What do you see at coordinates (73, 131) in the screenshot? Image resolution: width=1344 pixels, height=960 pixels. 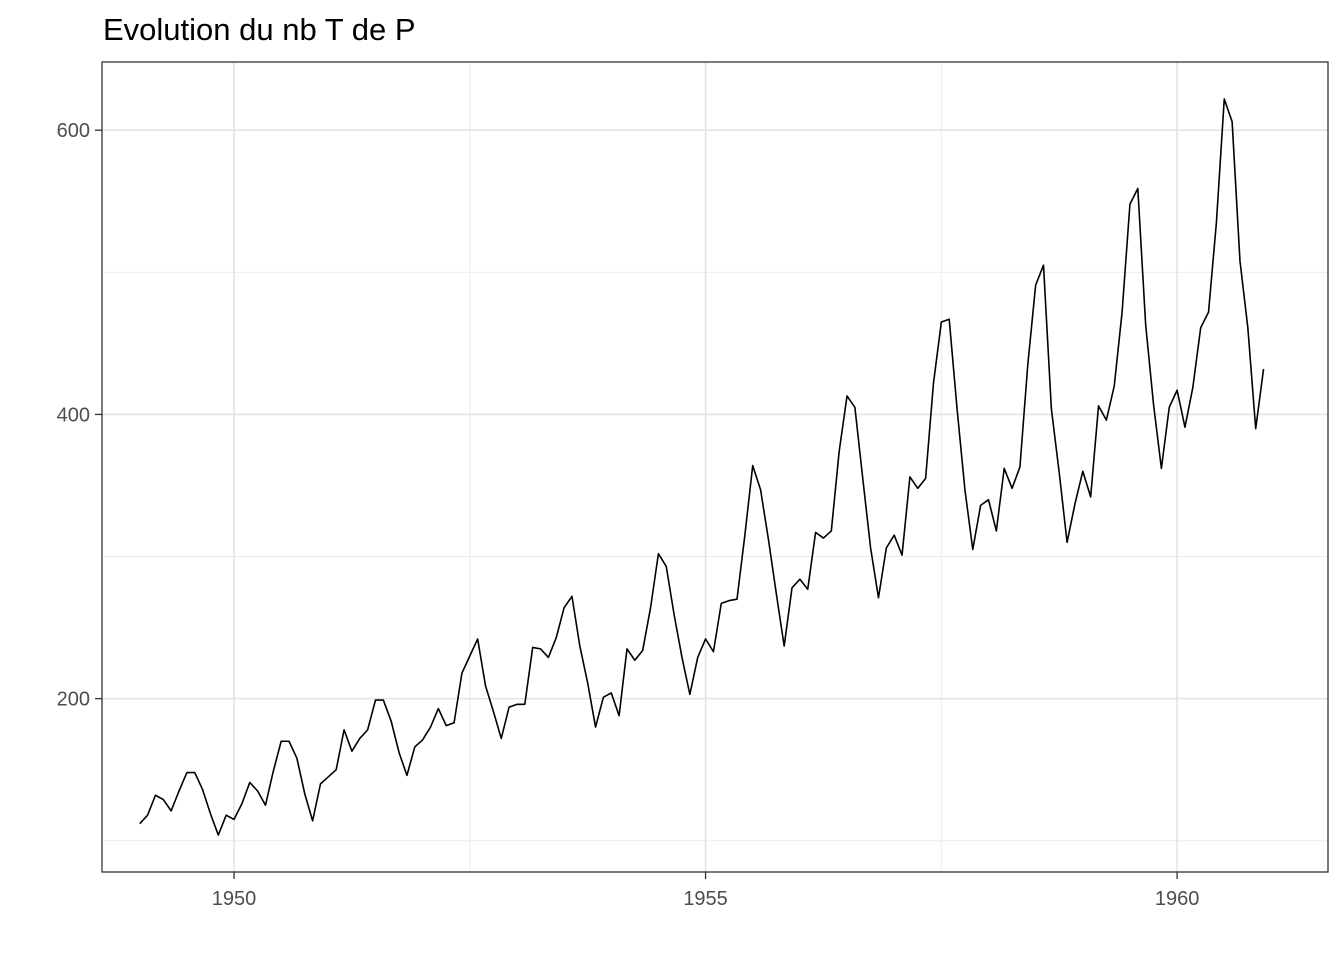 I see `y-tick-label: 600` at bounding box center [73, 131].